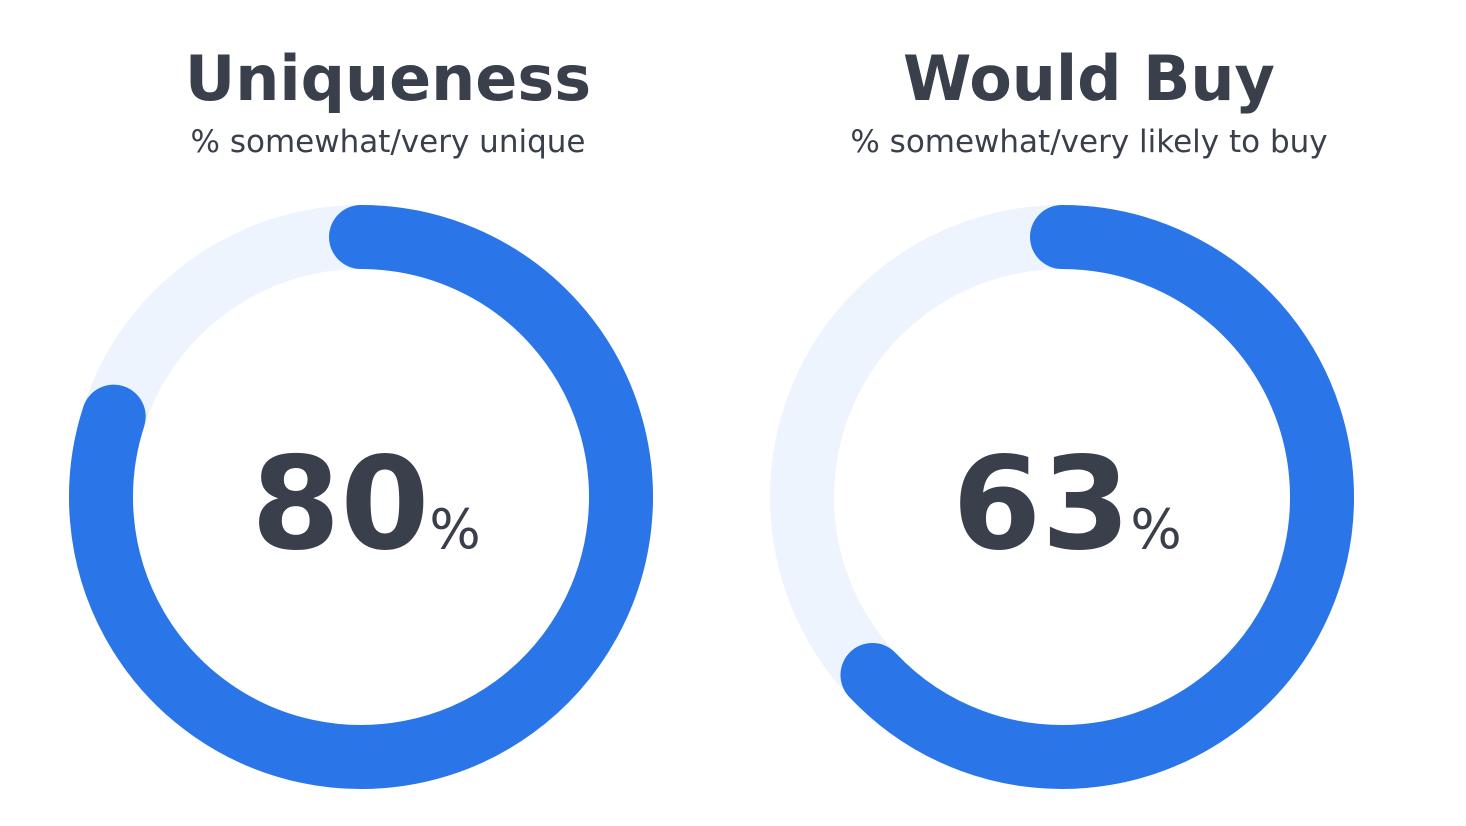 Image resolution: width=1466 pixels, height=826 pixels. I want to click on value-label: 63%, so click(1066, 504).